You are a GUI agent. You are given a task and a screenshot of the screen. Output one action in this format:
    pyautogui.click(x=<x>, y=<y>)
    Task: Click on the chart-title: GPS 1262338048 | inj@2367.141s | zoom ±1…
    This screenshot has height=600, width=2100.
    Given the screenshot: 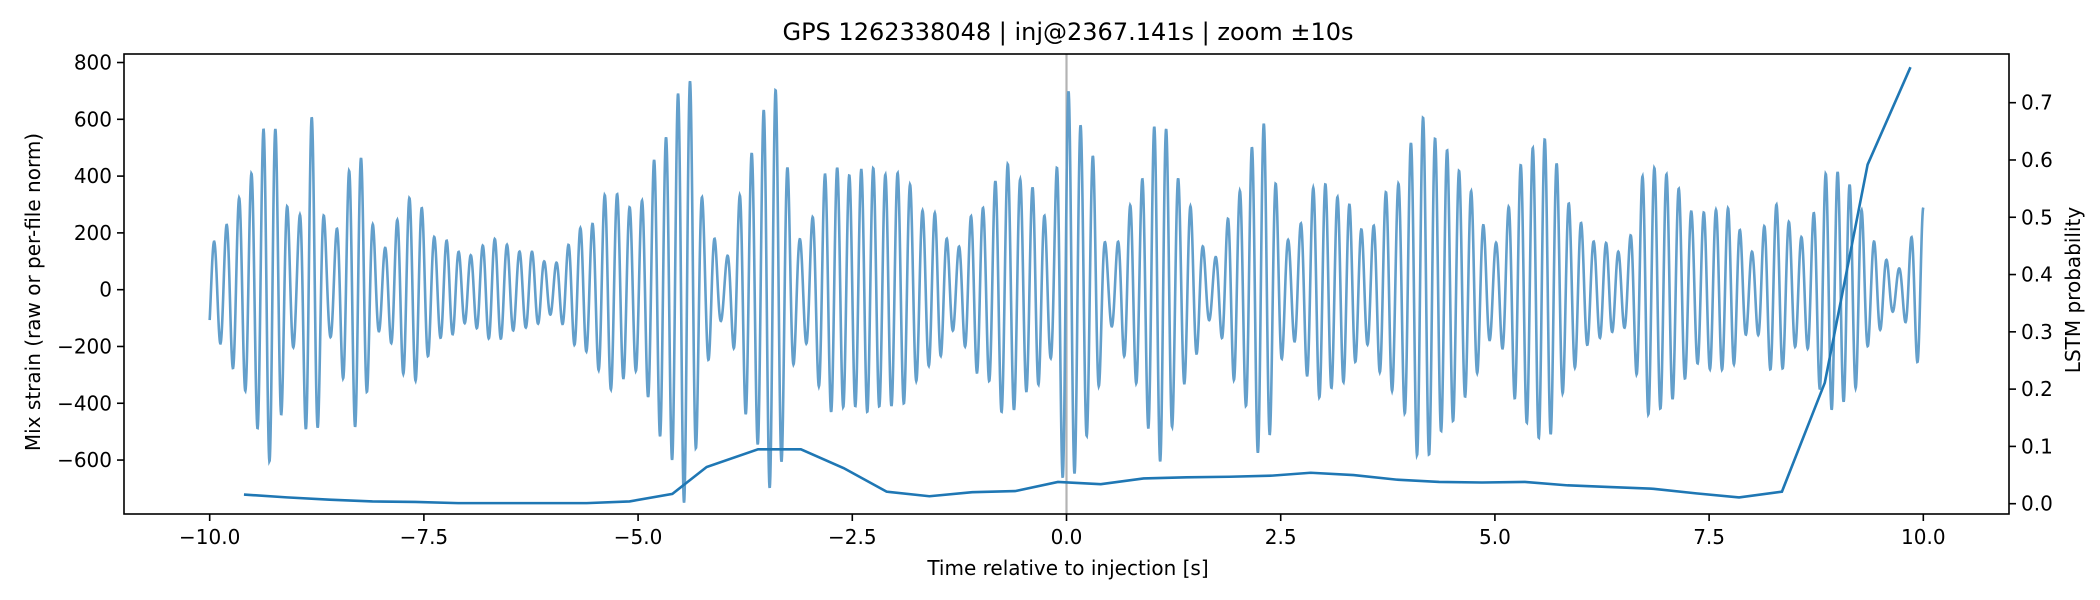 What is the action you would take?
    pyautogui.click(x=1067, y=32)
    